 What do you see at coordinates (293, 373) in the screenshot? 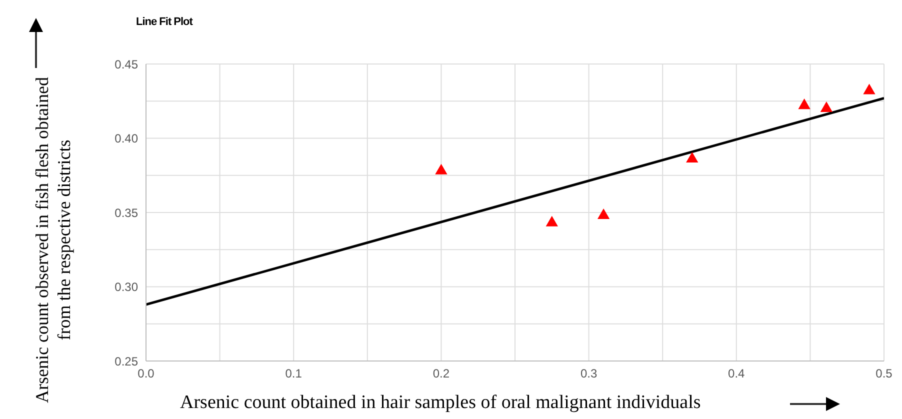
I see `x-tick-label: 0.1` at bounding box center [293, 373].